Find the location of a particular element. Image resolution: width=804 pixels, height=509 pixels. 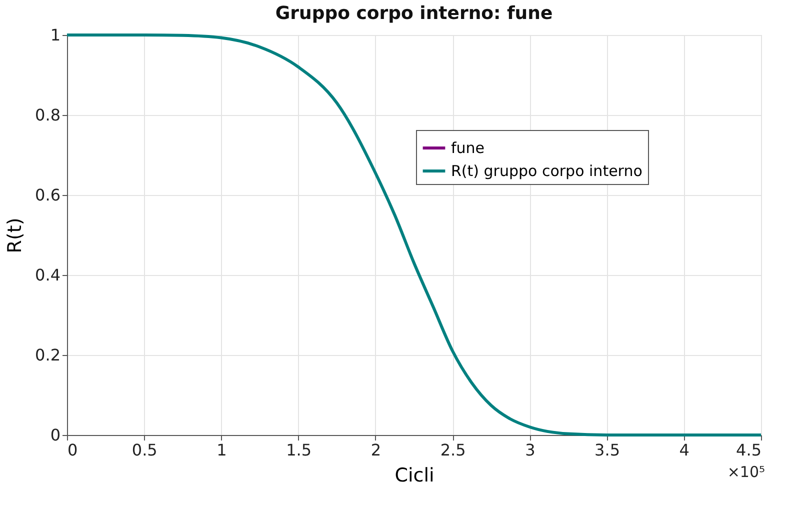

x-tick-label: 4 is located at coordinates (684, 450).